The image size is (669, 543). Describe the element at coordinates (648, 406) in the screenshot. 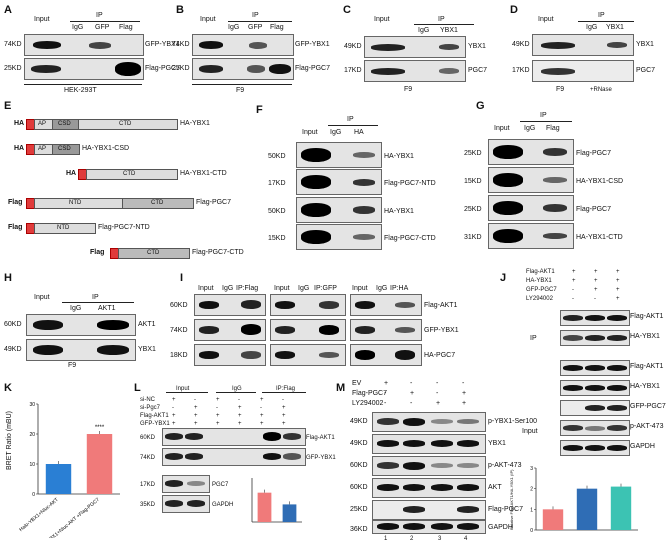

I see `row-label: GFP-PGC7` at that location.